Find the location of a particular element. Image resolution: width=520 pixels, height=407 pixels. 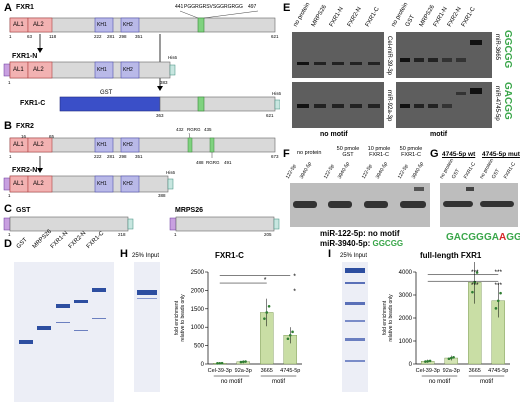

sig-star: * is located at coordinates (294, 277).